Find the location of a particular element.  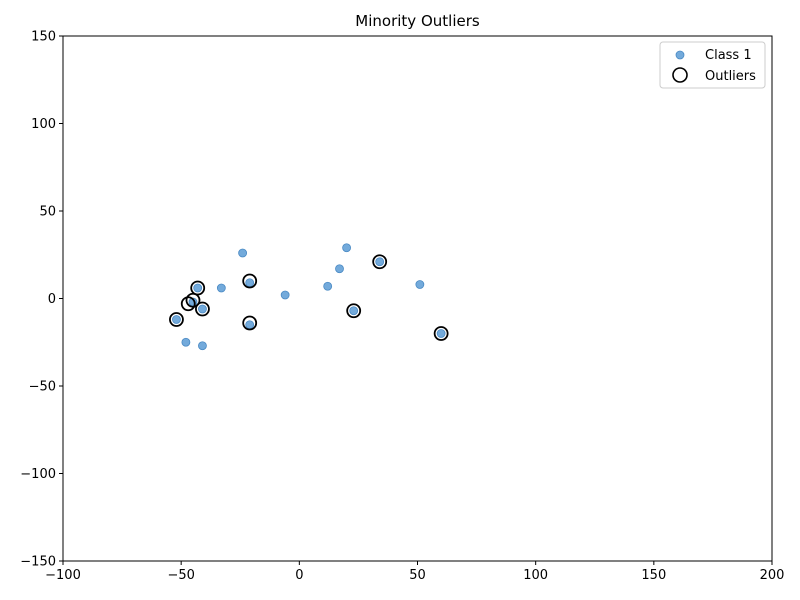

legend-class-1-marker is located at coordinates (680, 55).